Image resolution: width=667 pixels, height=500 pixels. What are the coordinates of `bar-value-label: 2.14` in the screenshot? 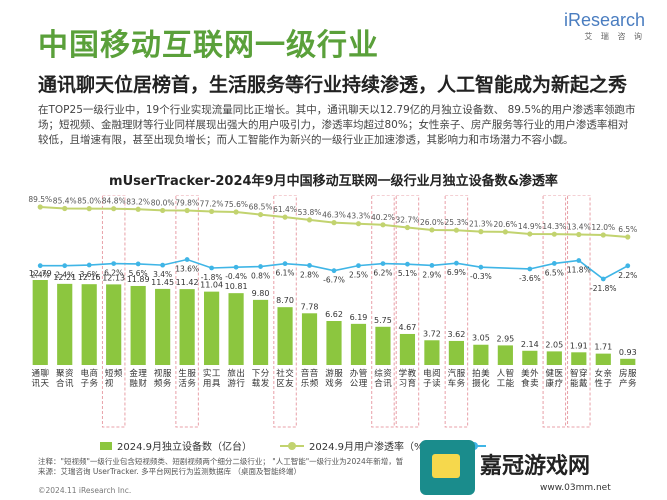 It's located at (530, 344).